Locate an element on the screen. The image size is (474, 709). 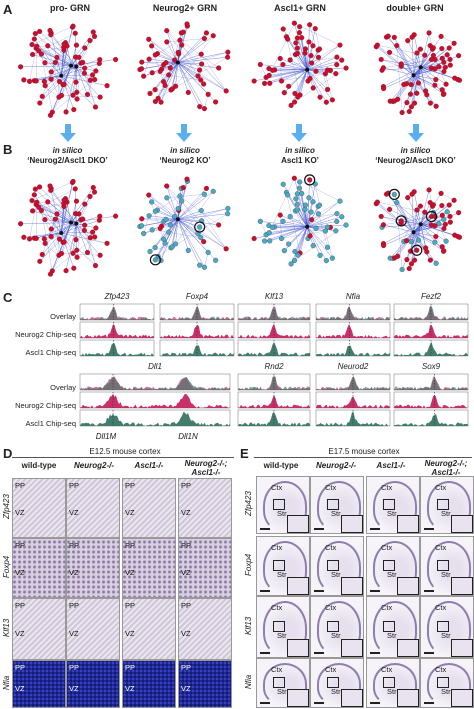
condition-b3: in silico Ascl1 KO’ is located at coordinates (300, 155).